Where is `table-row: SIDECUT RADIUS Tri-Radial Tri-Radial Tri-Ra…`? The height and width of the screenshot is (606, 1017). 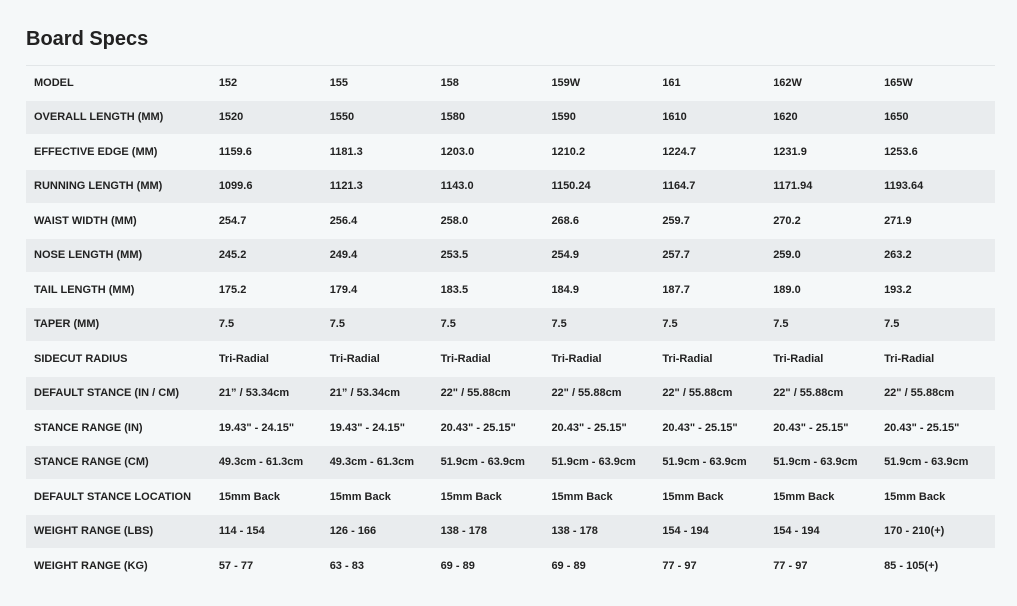
table-row: SIDECUT RADIUS Tri-Radial Tri-Radial Tri-Ra… is located at coordinates (510, 359).